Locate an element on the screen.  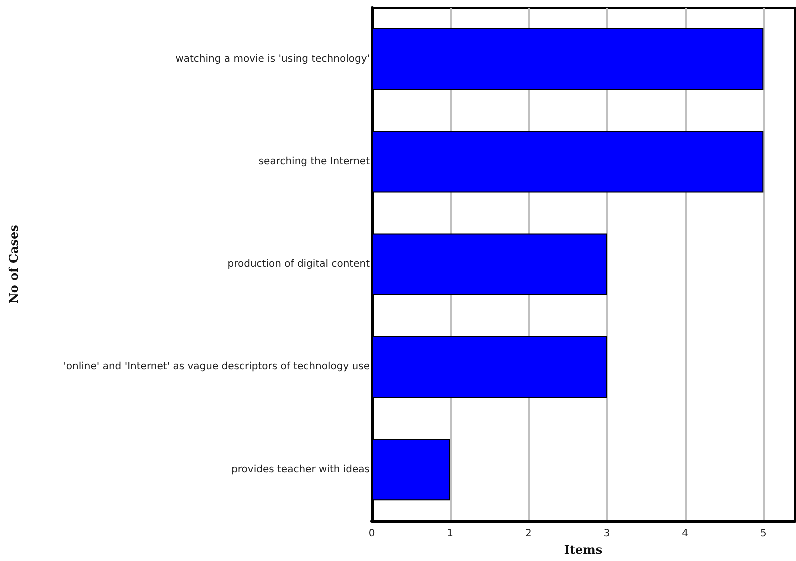
x-tick-label: 1 is located at coordinates (450, 534).